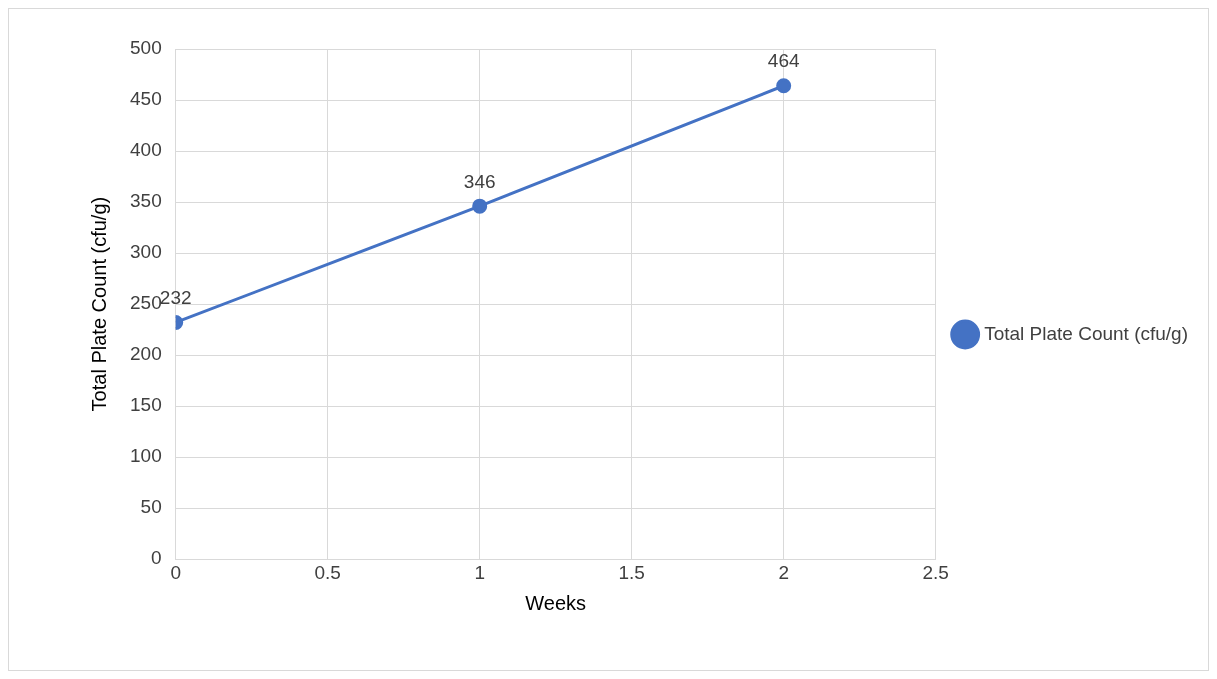 The image size is (1217, 679). Describe the element at coordinates (146, 99) in the screenshot. I see `y-tick-label: 450` at that location.